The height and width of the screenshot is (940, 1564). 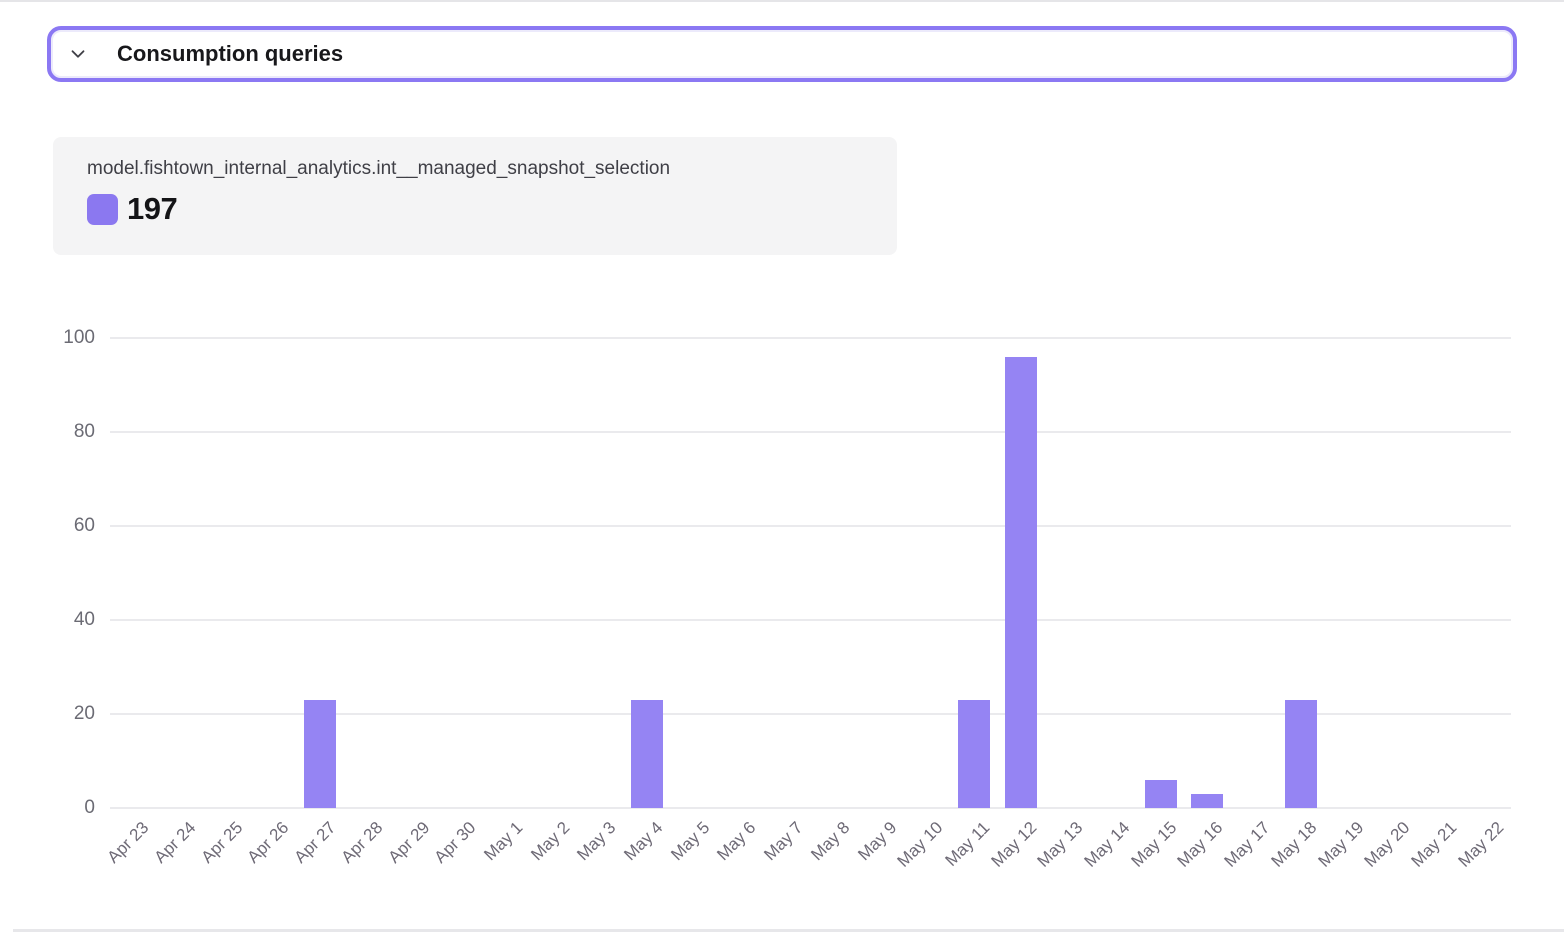 What do you see at coordinates (782, 54) in the screenshot?
I see `consumption-queries-section-header: Consumption queries` at bounding box center [782, 54].